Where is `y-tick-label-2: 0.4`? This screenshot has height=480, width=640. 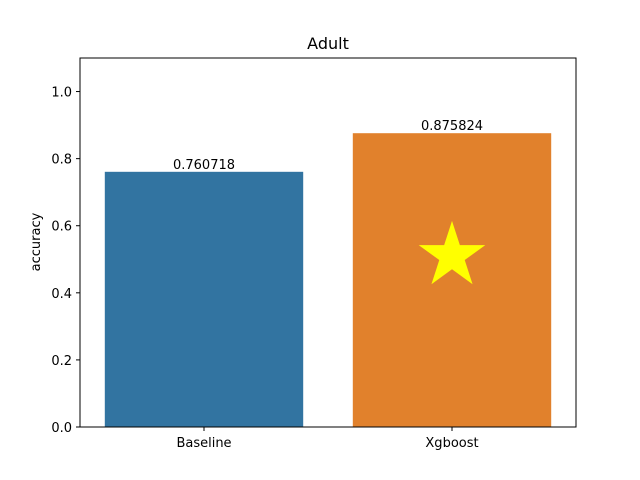
y-tick-label-2: 0.4 is located at coordinates (61, 294).